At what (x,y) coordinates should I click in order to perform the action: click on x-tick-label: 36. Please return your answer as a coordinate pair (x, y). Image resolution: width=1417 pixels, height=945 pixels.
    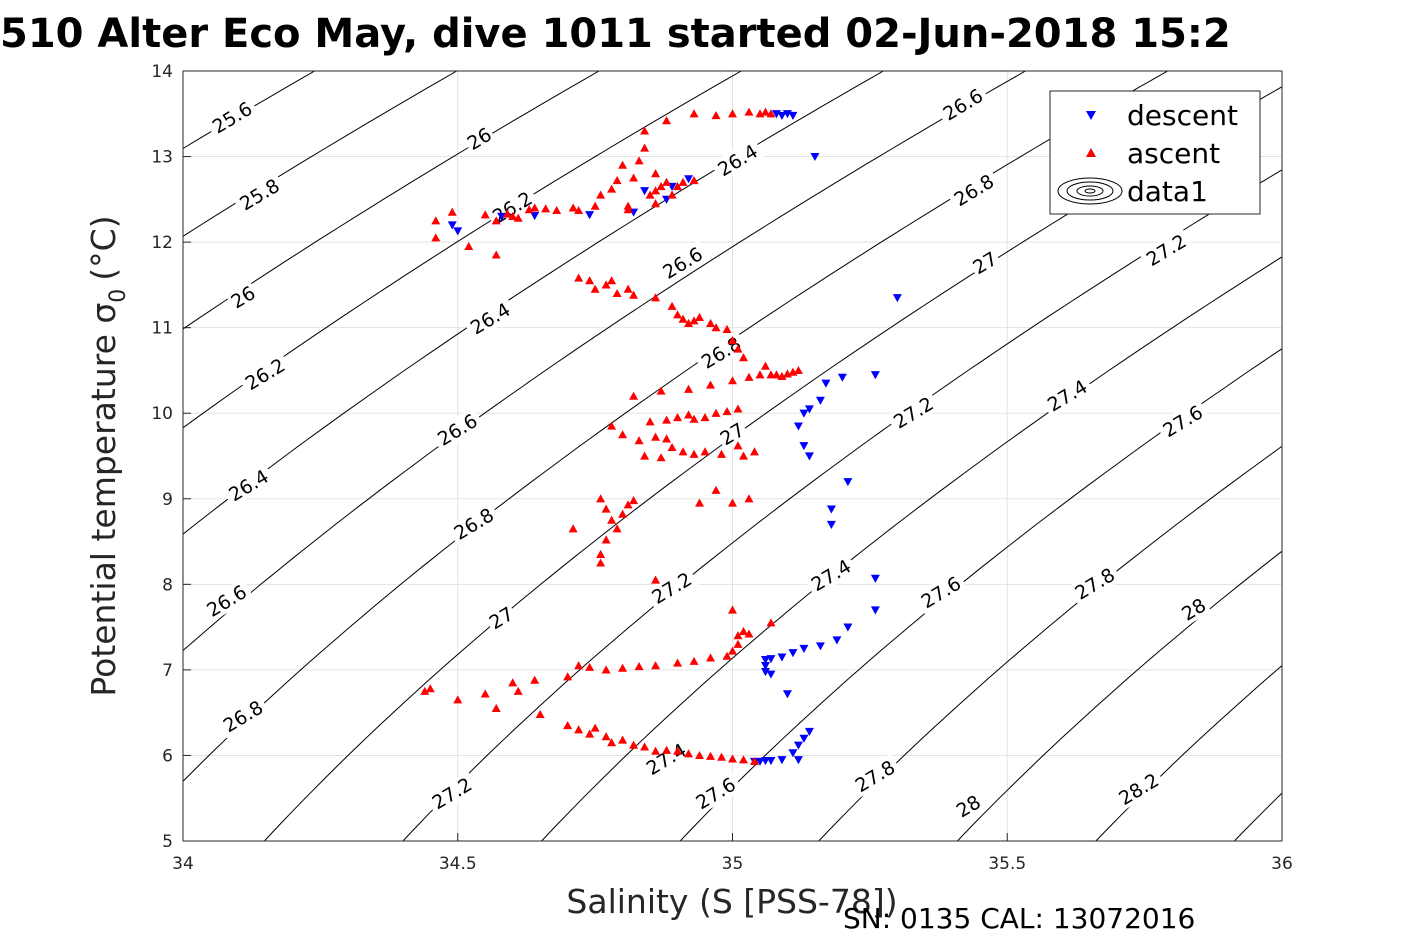
    Looking at the image, I should click on (1282, 864).